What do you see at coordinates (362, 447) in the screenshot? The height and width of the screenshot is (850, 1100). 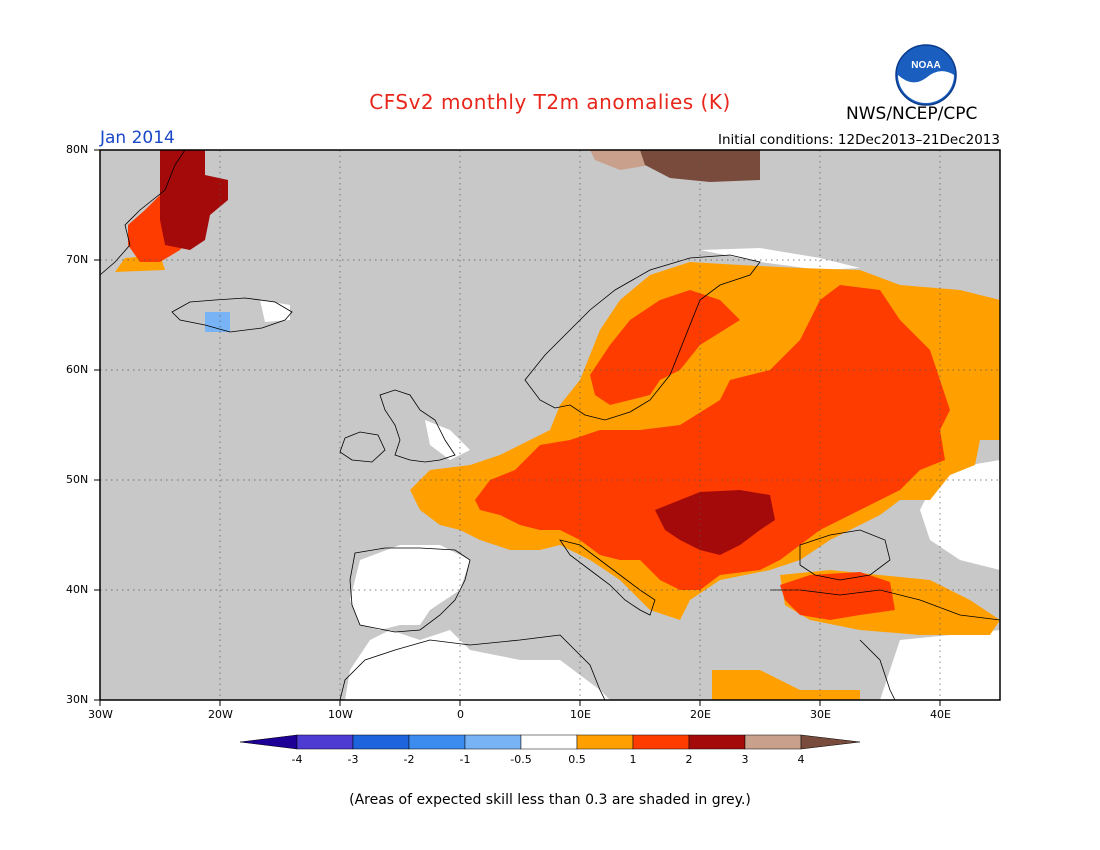 I see `coast-ireland` at bounding box center [362, 447].